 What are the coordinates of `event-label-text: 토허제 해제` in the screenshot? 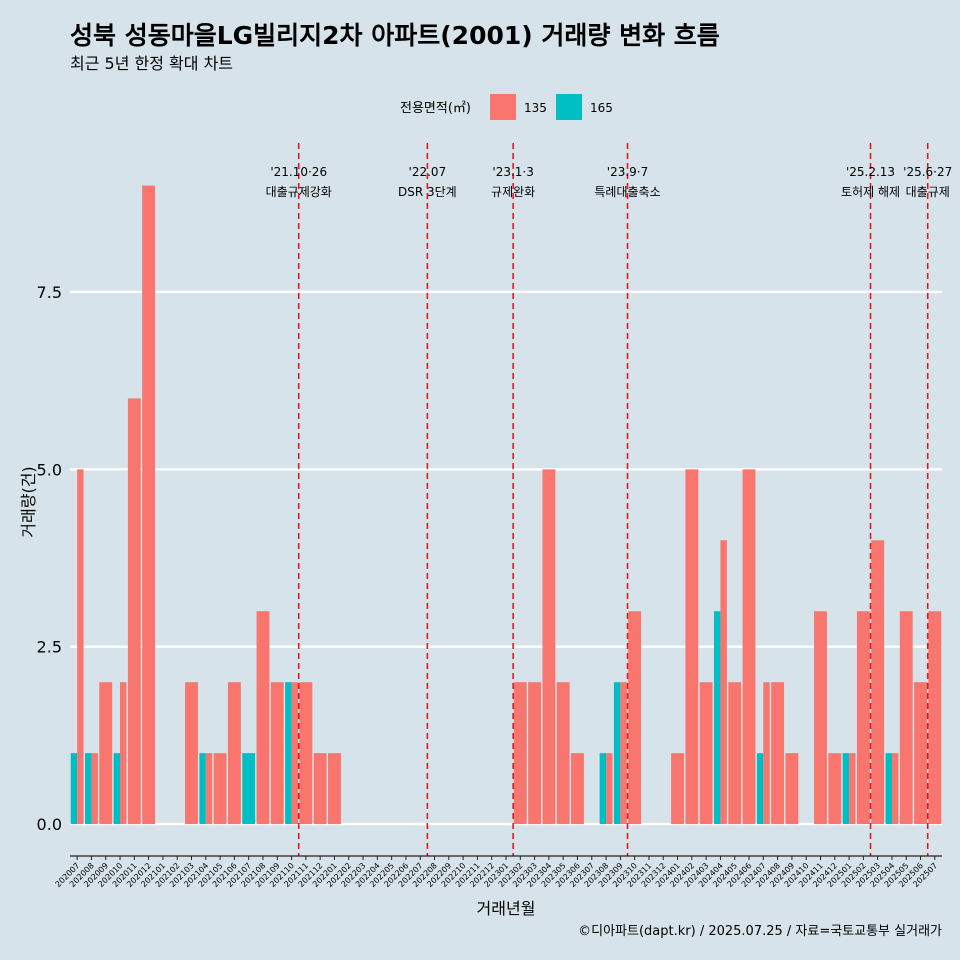 It's located at (870, 192).